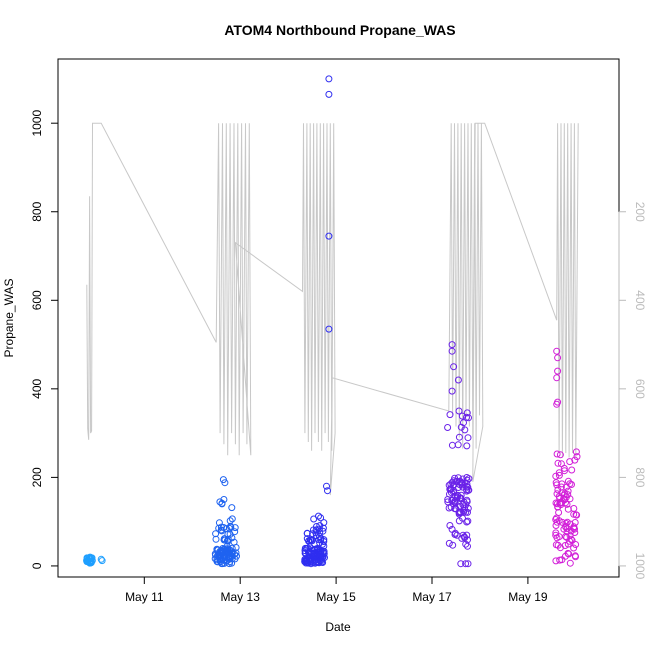  I want to click on right-y-tick-label: 400, so click(640, 300).